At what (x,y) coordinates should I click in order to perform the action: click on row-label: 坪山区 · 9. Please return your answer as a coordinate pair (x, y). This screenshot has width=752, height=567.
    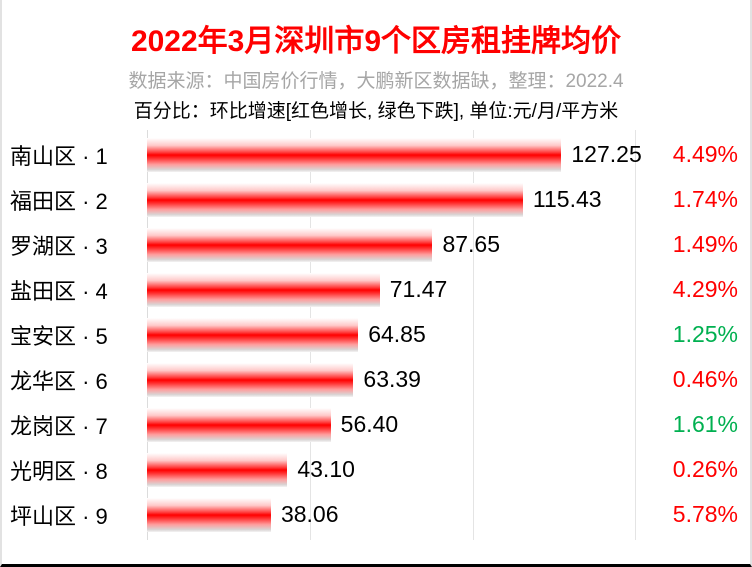
    Looking at the image, I should click on (59, 516).